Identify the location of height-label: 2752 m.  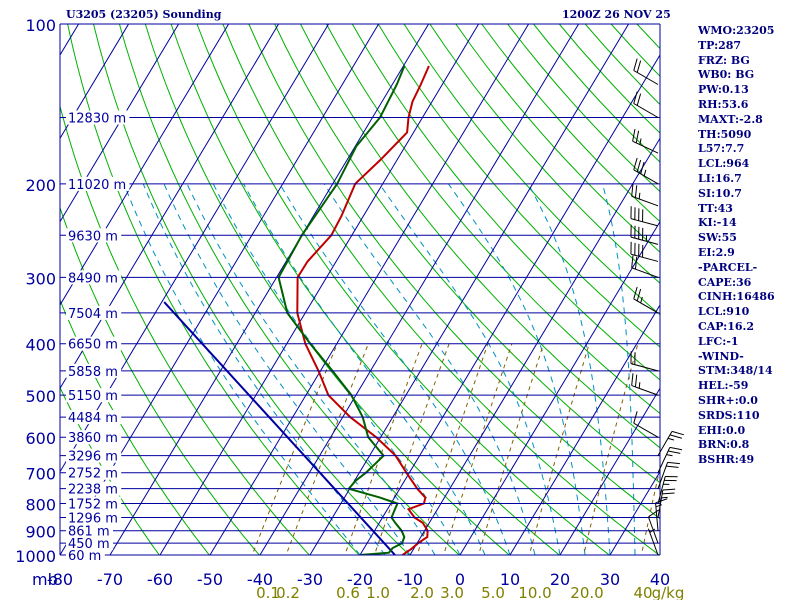
(93, 474).